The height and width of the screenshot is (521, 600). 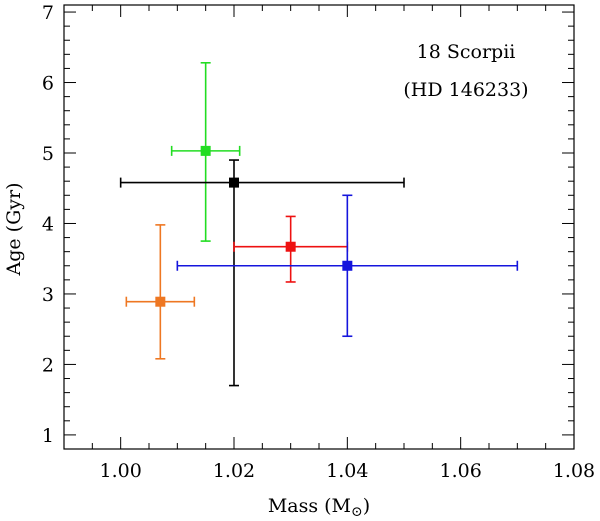 I want to click on y-tick-label: 3, so click(x=48, y=295).